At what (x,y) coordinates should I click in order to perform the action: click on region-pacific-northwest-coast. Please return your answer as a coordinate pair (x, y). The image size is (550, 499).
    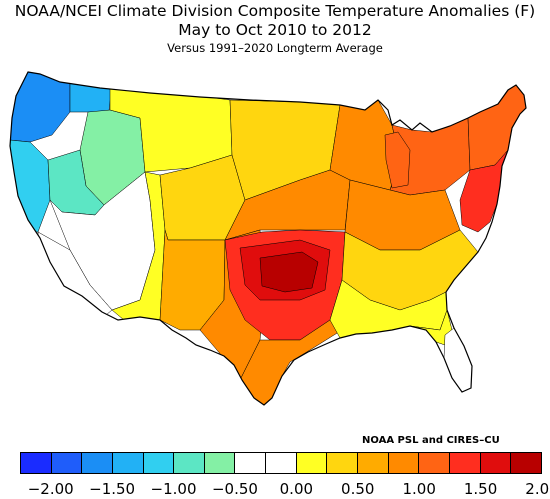
    Looking at the image, I should click on (40, 107).